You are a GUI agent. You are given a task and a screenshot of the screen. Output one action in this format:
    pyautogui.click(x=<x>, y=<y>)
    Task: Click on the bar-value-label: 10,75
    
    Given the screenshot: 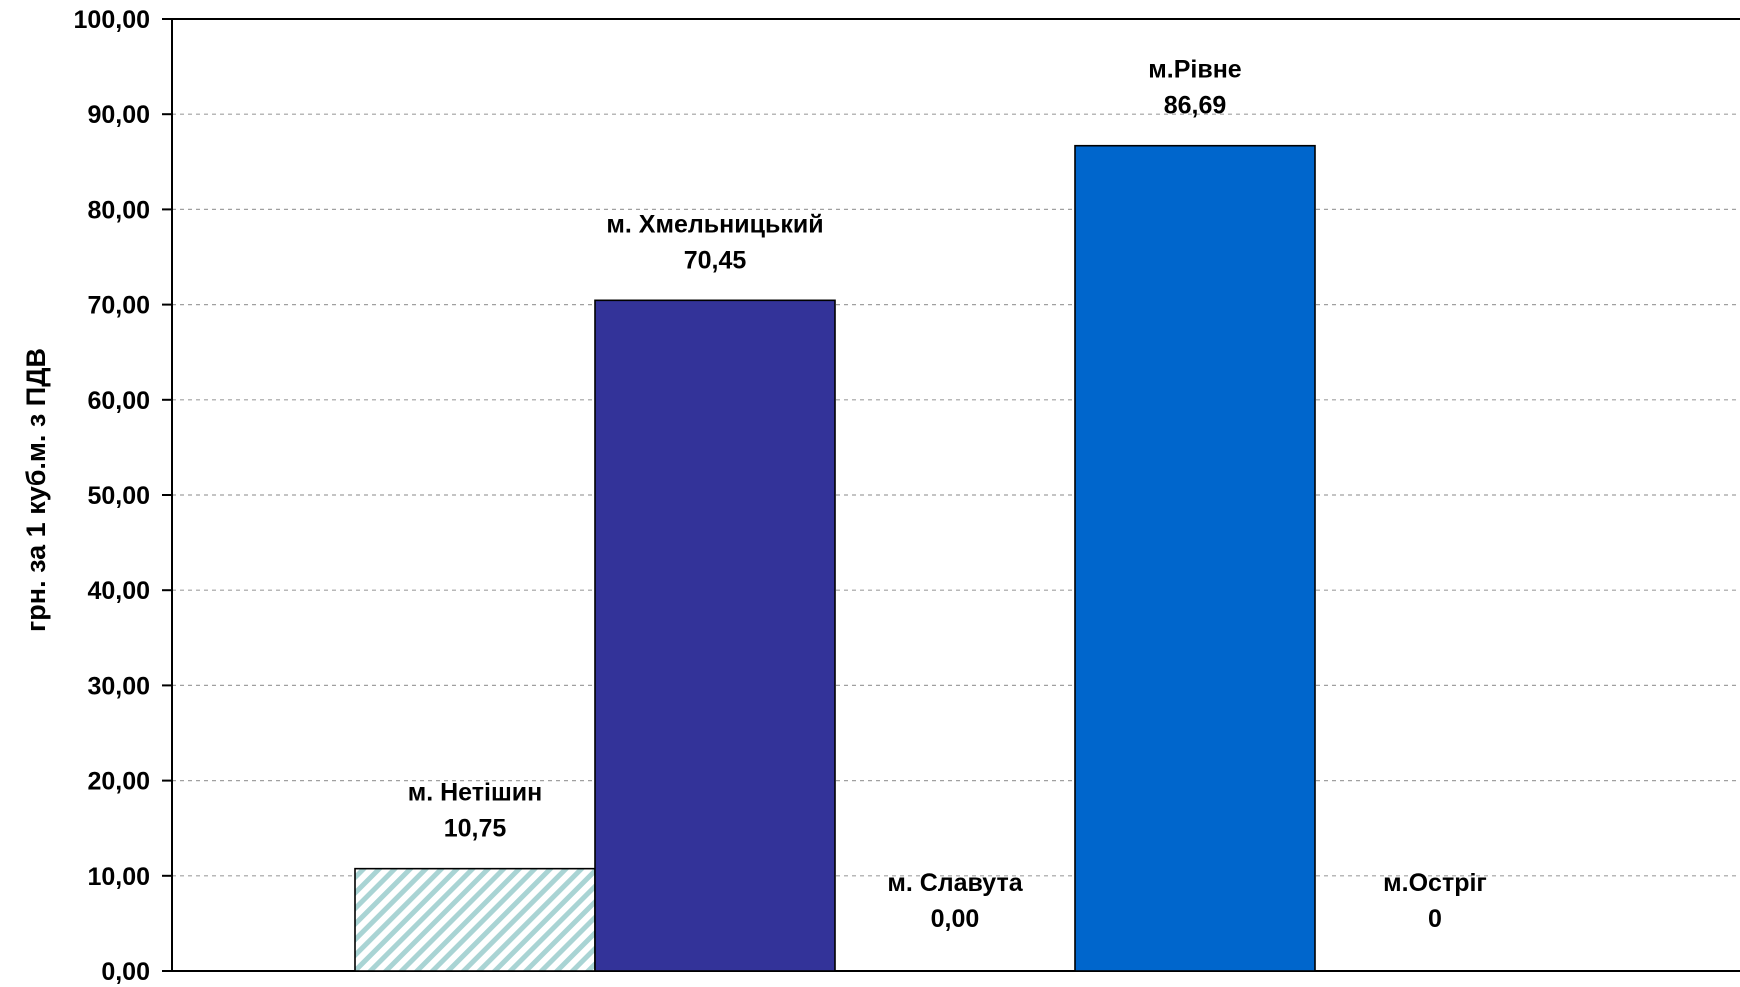 What is the action you would take?
    pyautogui.click(x=475, y=829)
    